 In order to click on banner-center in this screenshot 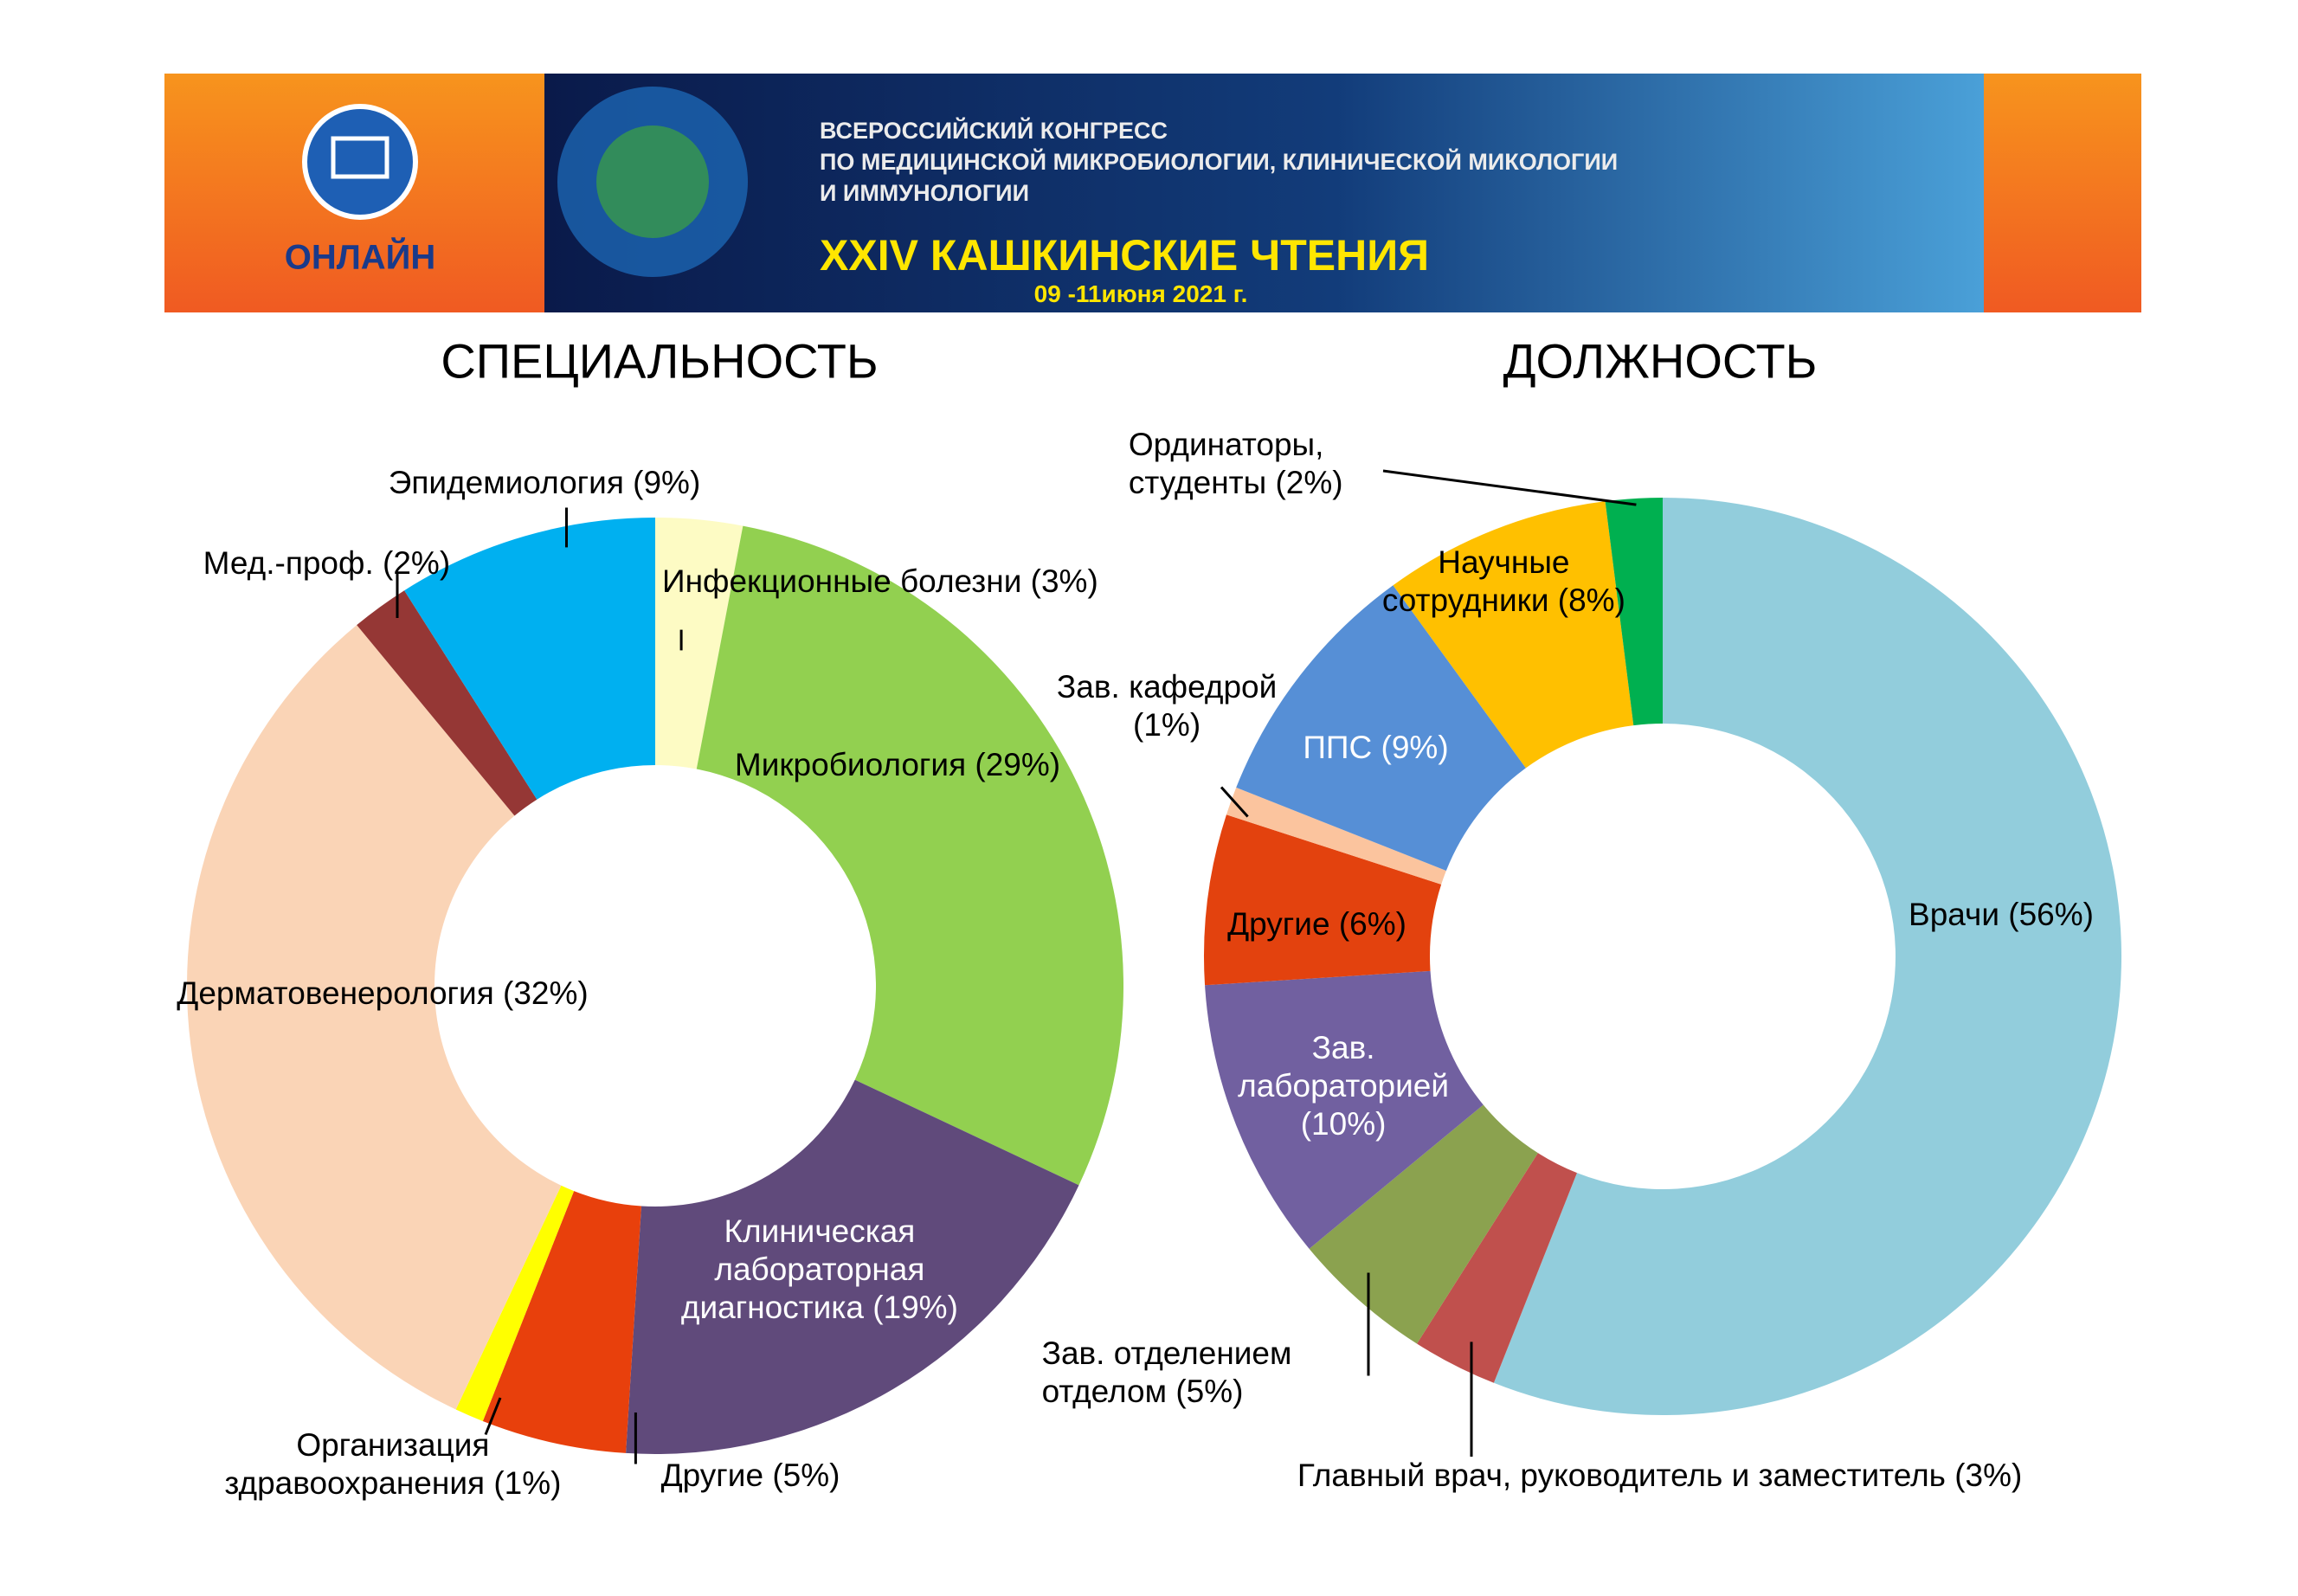, I will do `click(1264, 193)`.